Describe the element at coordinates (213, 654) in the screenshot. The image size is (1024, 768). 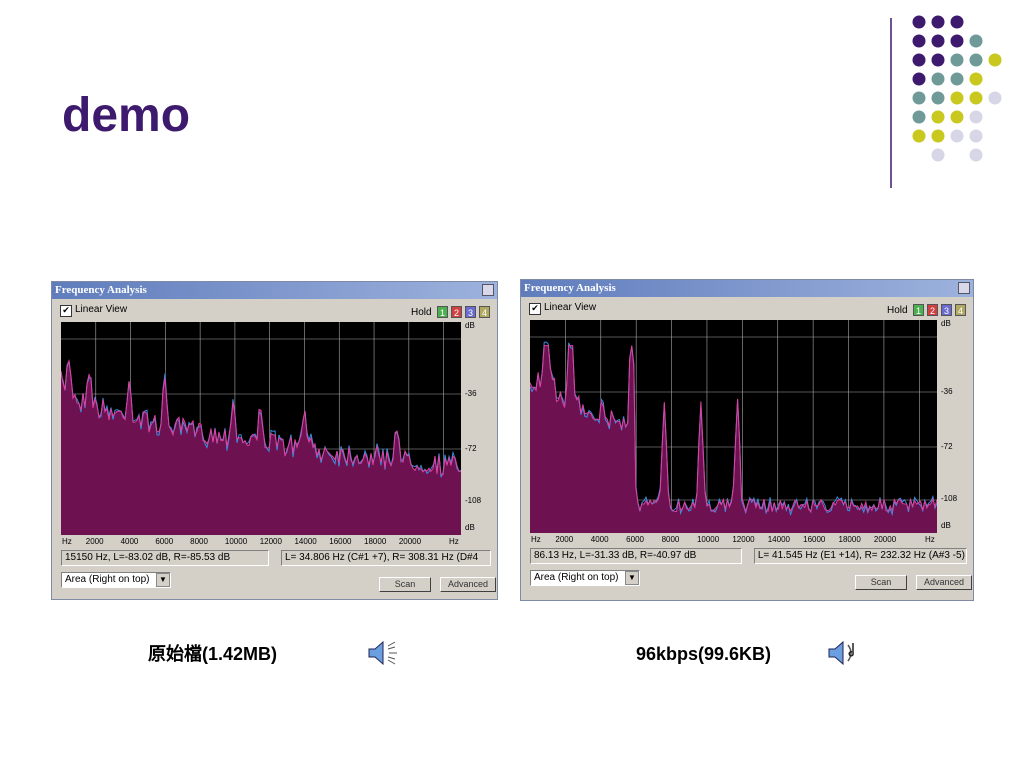
I see `caption: 原始檔(1.42MB)` at that location.